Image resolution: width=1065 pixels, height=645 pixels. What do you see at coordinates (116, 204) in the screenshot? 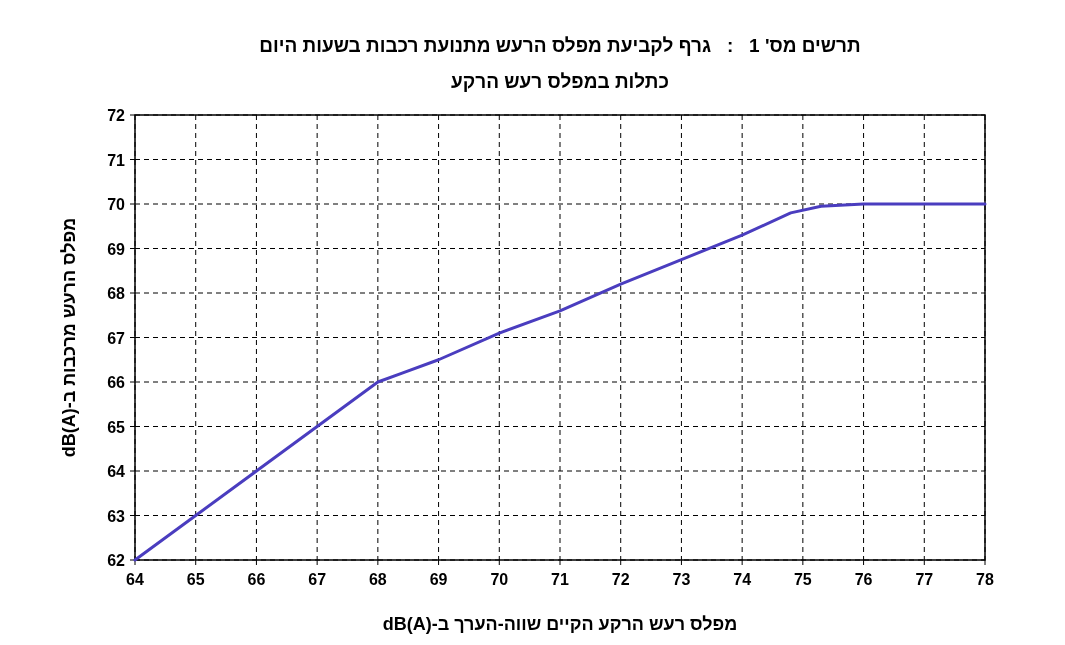
I see `y-tick-label: 70` at bounding box center [116, 204].